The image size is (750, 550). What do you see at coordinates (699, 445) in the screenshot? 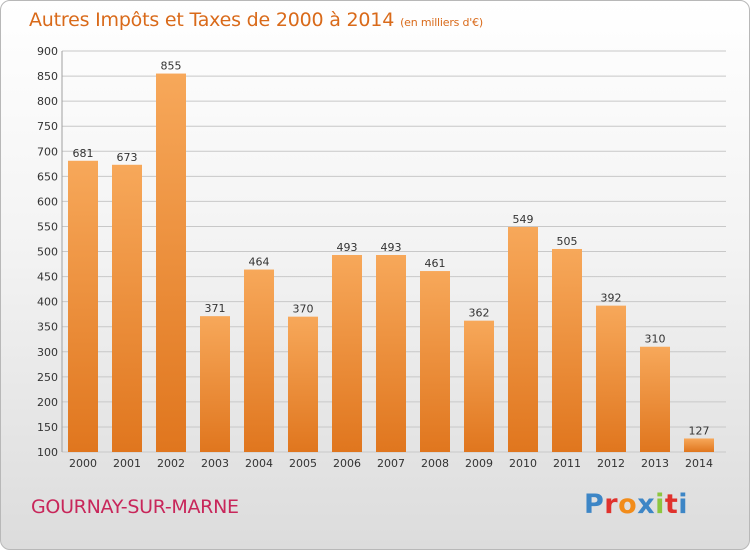
I see `bar-2014` at bounding box center [699, 445].